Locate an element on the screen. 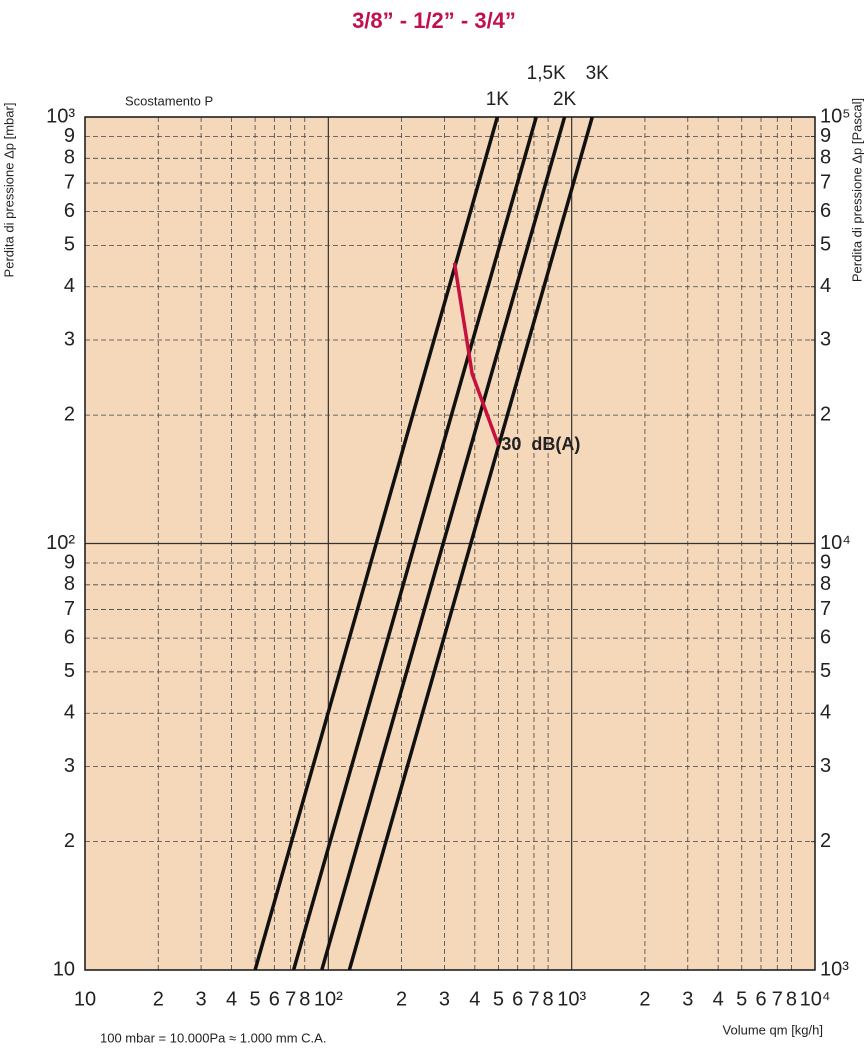 This screenshot has height=1051, width=868. x-tick-label: 10² is located at coordinates (328, 999).